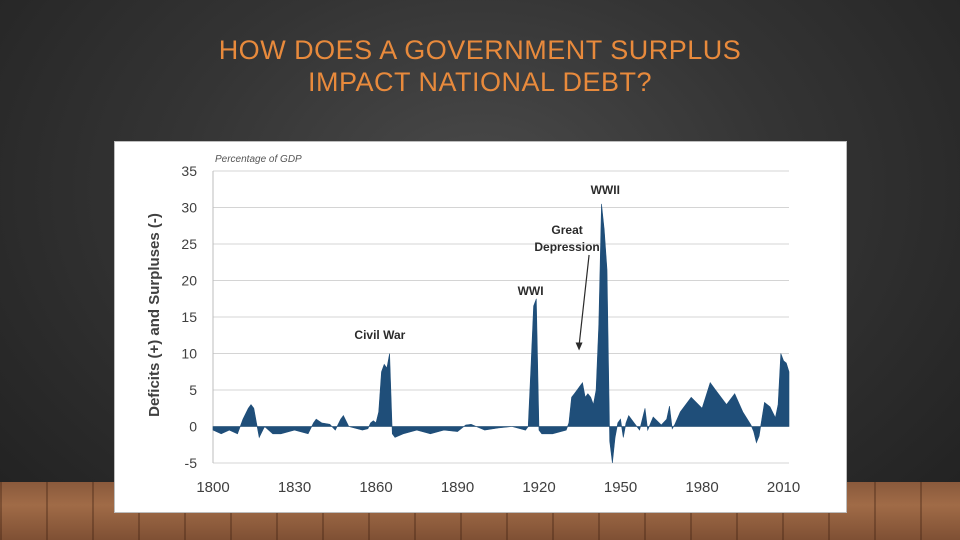 This screenshot has height=540, width=960. Describe the element at coordinates (193, 390) in the screenshot. I see `y-tick-label: 5` at that location.